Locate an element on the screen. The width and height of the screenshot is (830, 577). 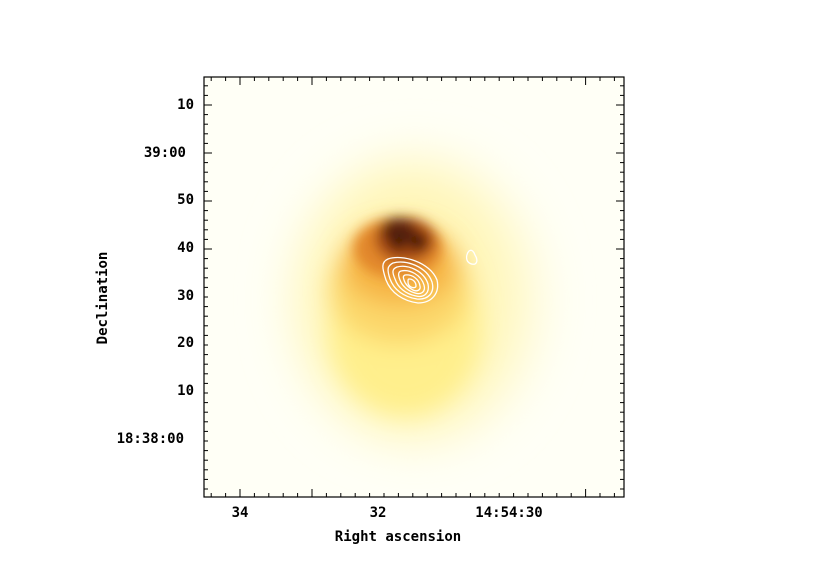
y-tick-label: 20 is located at coordinates (185, 343).